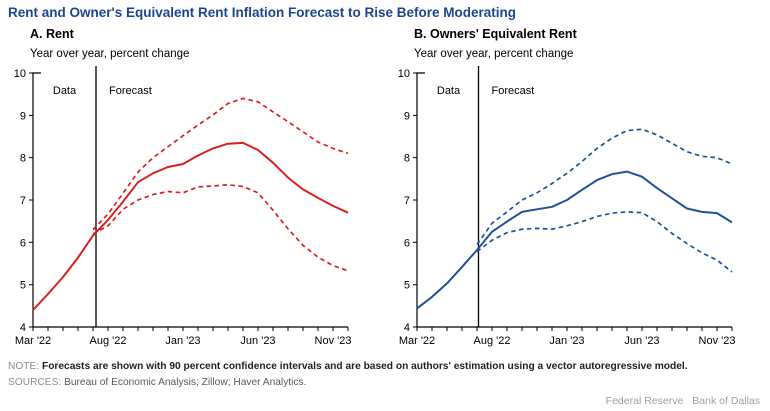 This screenshot has width=770, height=411. Describe the element at coordinates (35, 382) in the screenshot. I see `sources-label: SOURCES:` at that location.